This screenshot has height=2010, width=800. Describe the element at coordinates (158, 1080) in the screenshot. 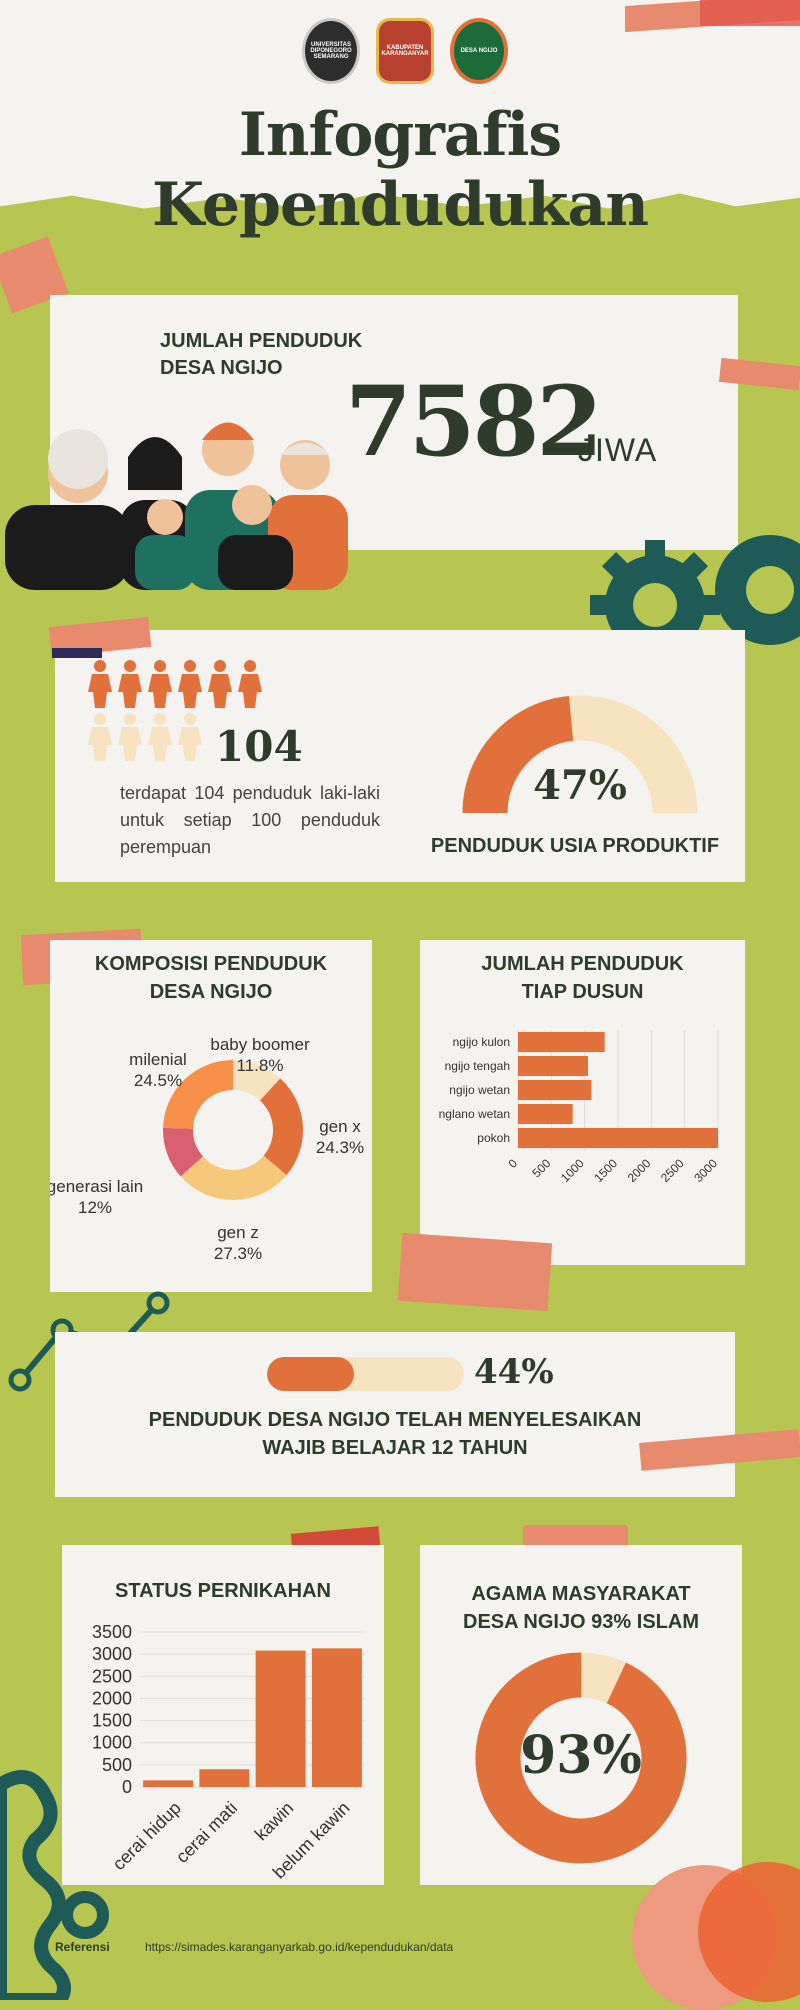

I see `slice-value-label: 24.5%` at that location.